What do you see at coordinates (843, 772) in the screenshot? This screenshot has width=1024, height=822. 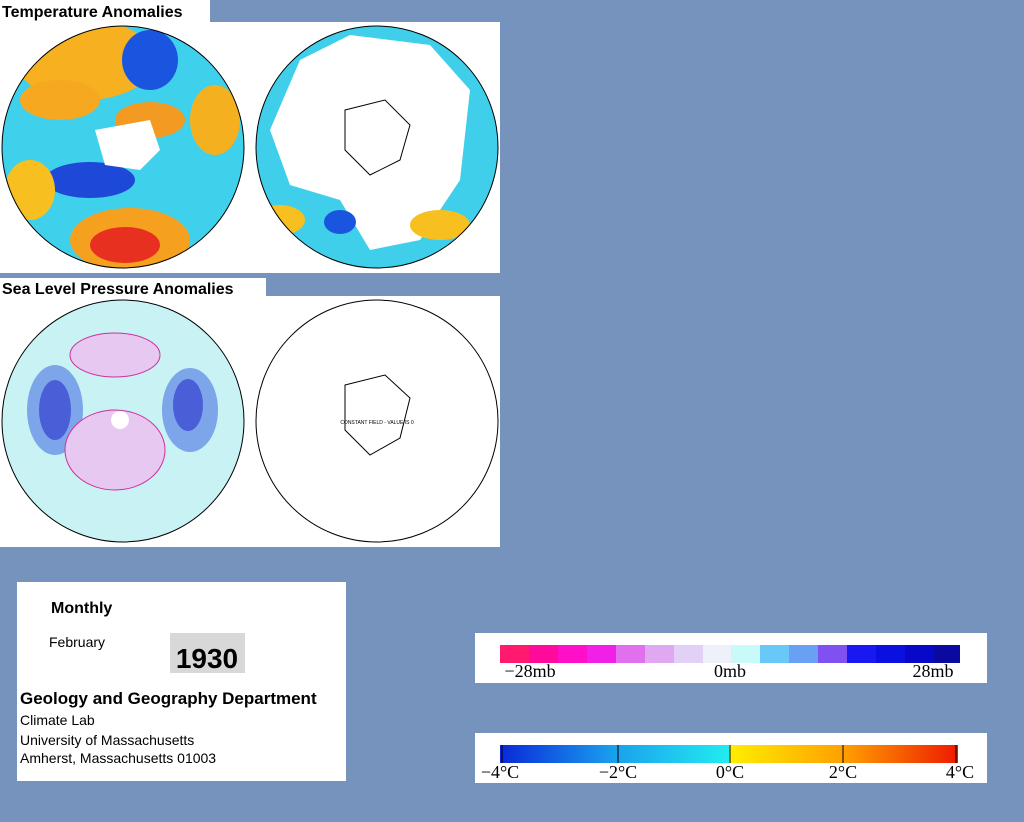 I see `legend-label: 2°C` at bounding box center [843, 772].